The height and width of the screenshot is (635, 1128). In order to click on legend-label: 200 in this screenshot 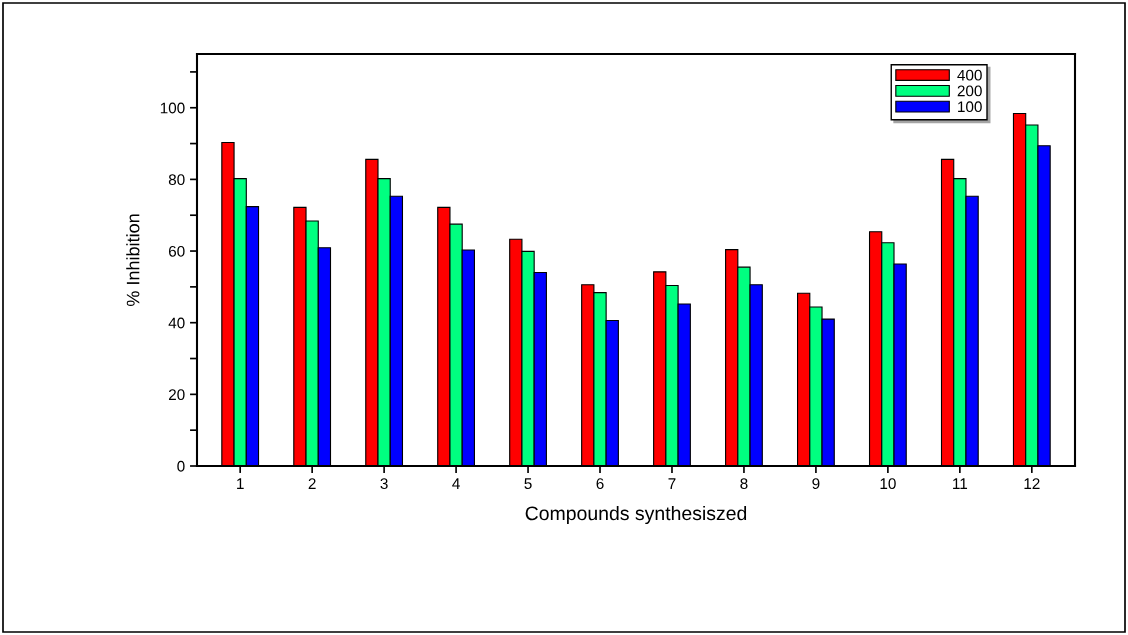, I will do `click(969, 91)`.